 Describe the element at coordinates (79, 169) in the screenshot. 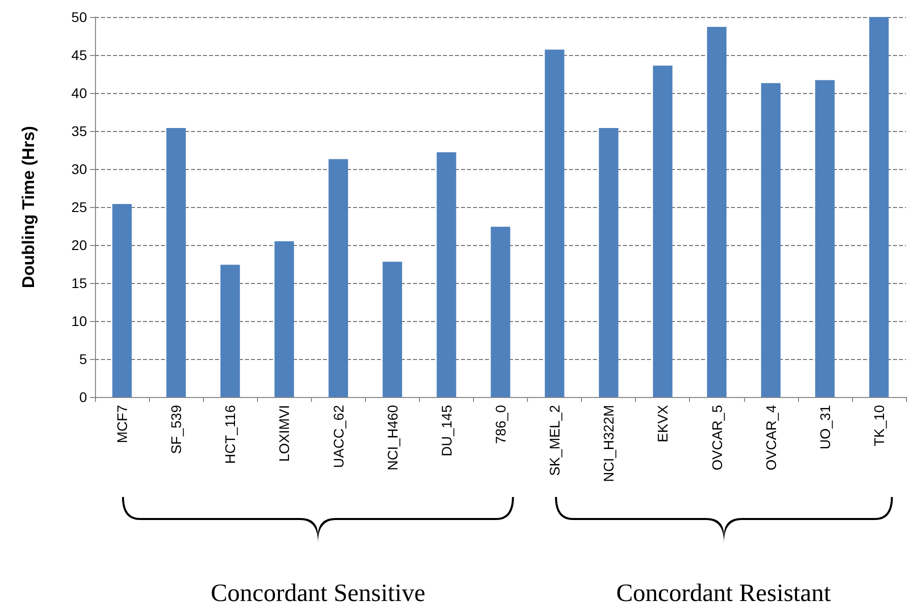

I see `y-tick-label: 30` at that location.